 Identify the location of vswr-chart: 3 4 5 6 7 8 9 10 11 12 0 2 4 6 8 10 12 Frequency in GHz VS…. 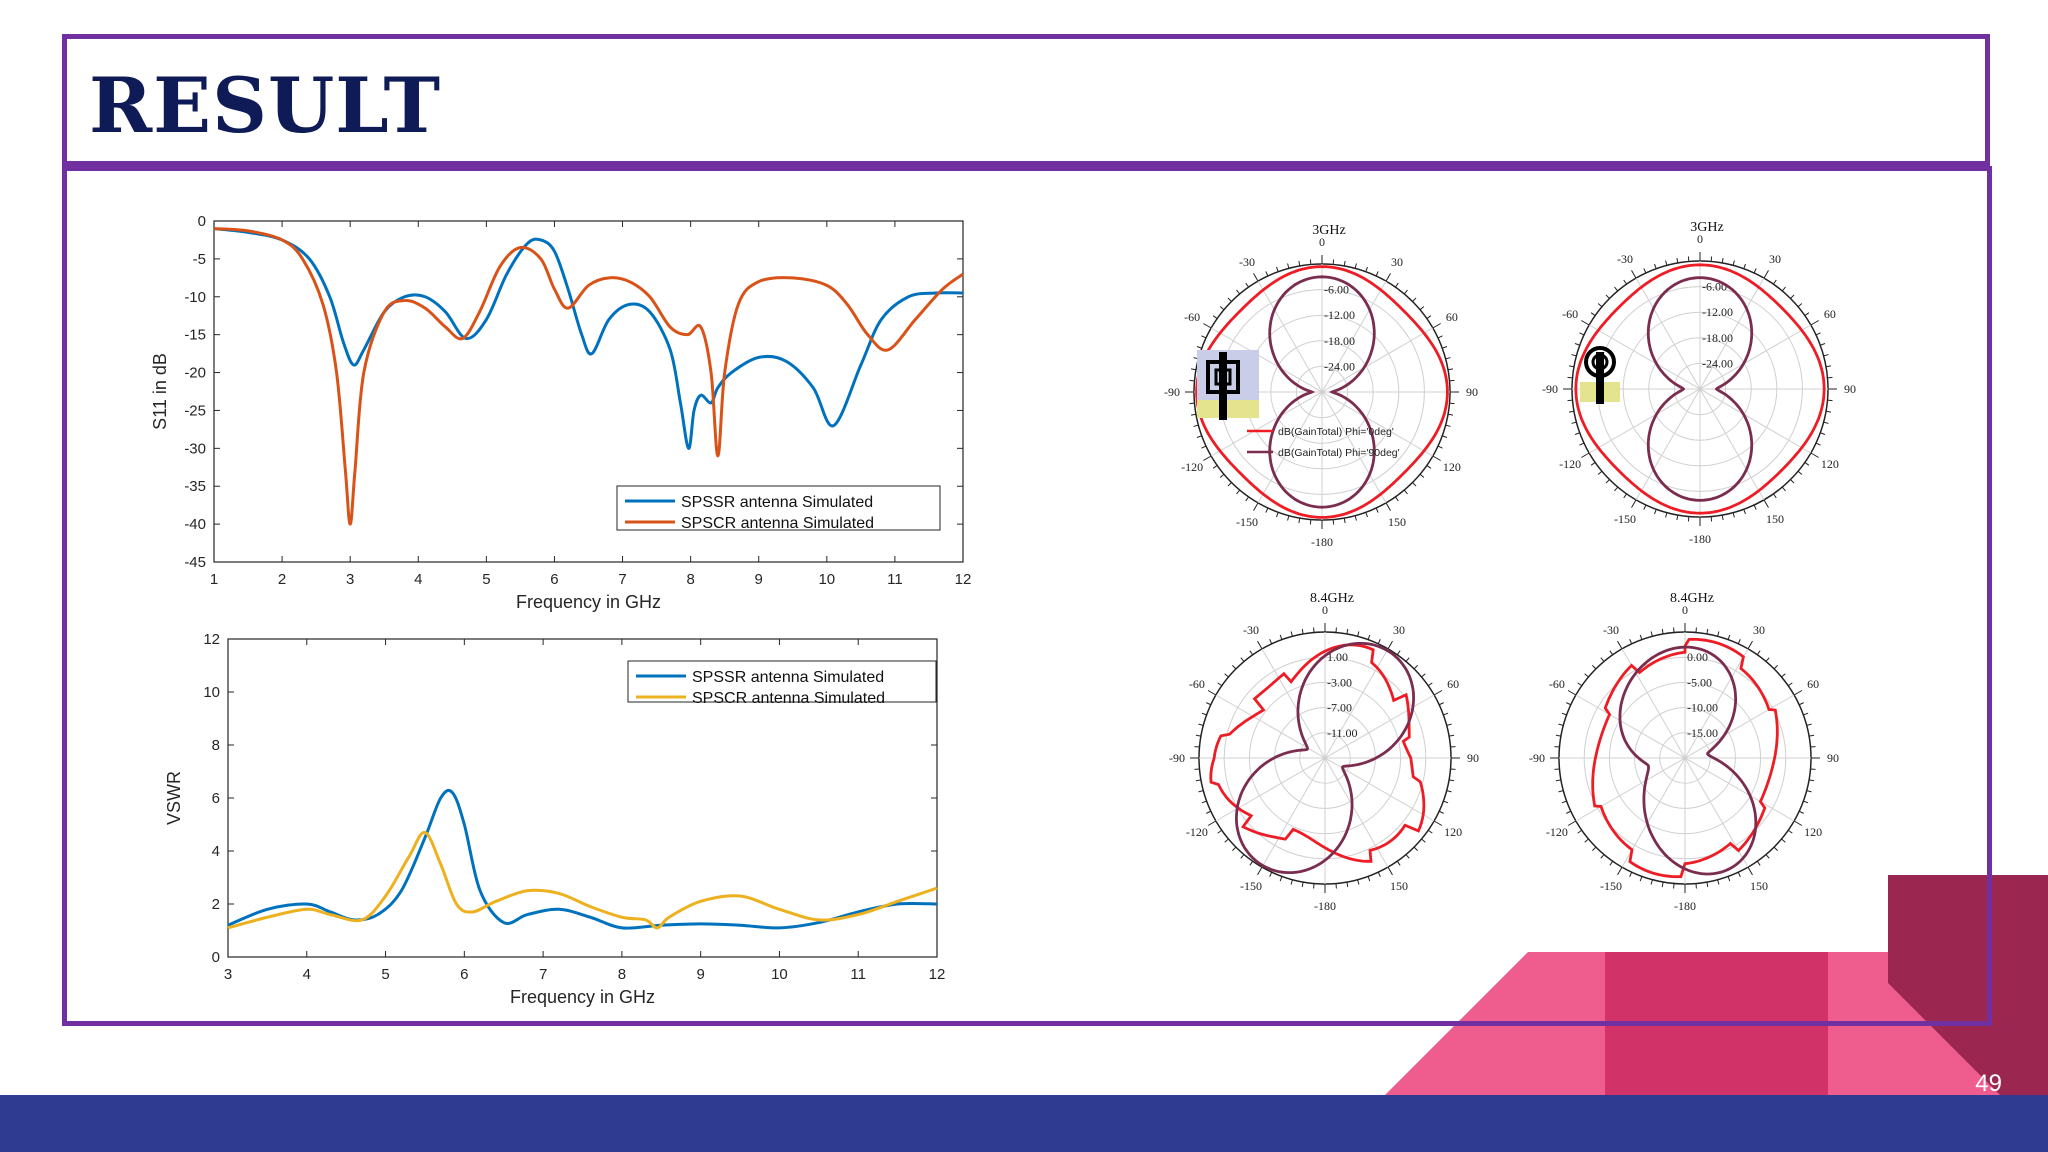
(554, 819).